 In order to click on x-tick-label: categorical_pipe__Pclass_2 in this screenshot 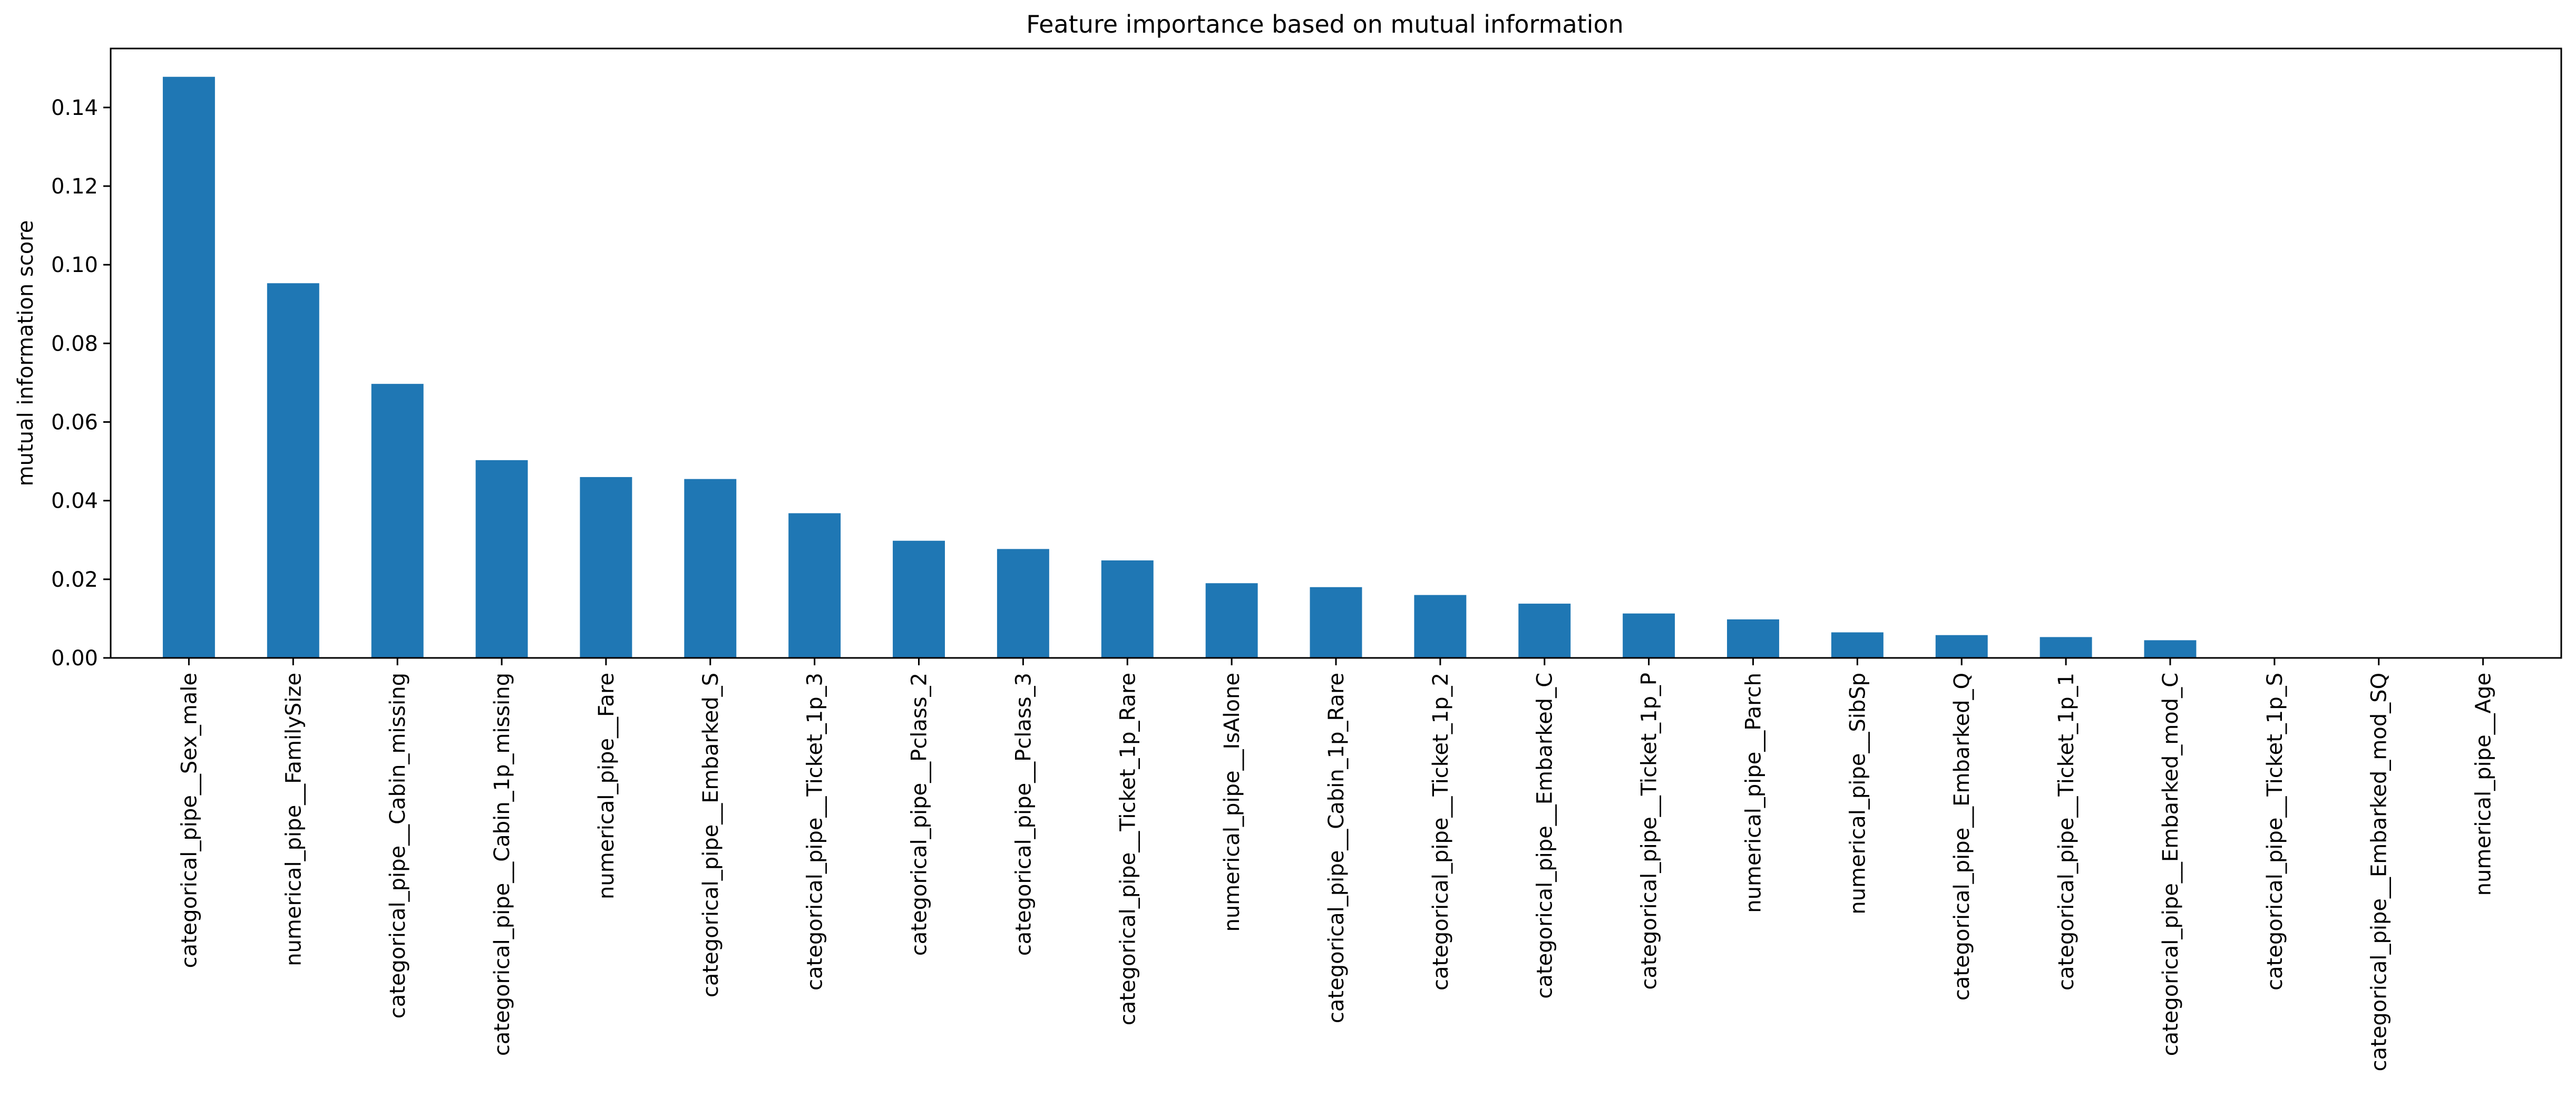, I will do `click(920, 815)`.